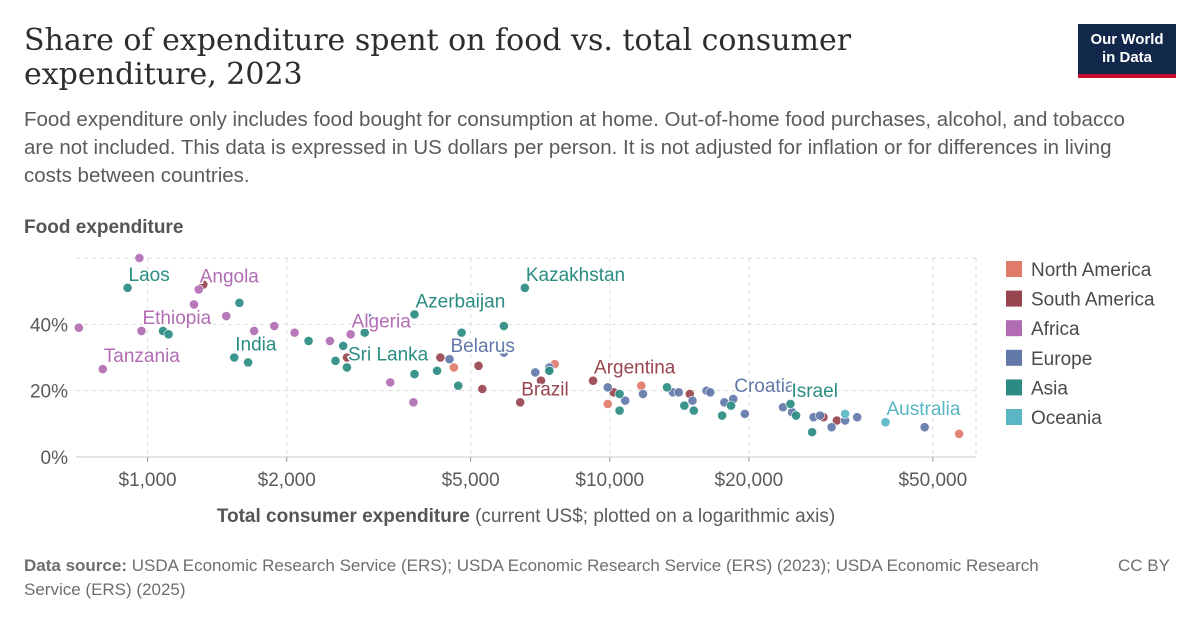  Describe the element at coordinates (230, 277) in the screenshot. I see `point-label: Angola` at that location.